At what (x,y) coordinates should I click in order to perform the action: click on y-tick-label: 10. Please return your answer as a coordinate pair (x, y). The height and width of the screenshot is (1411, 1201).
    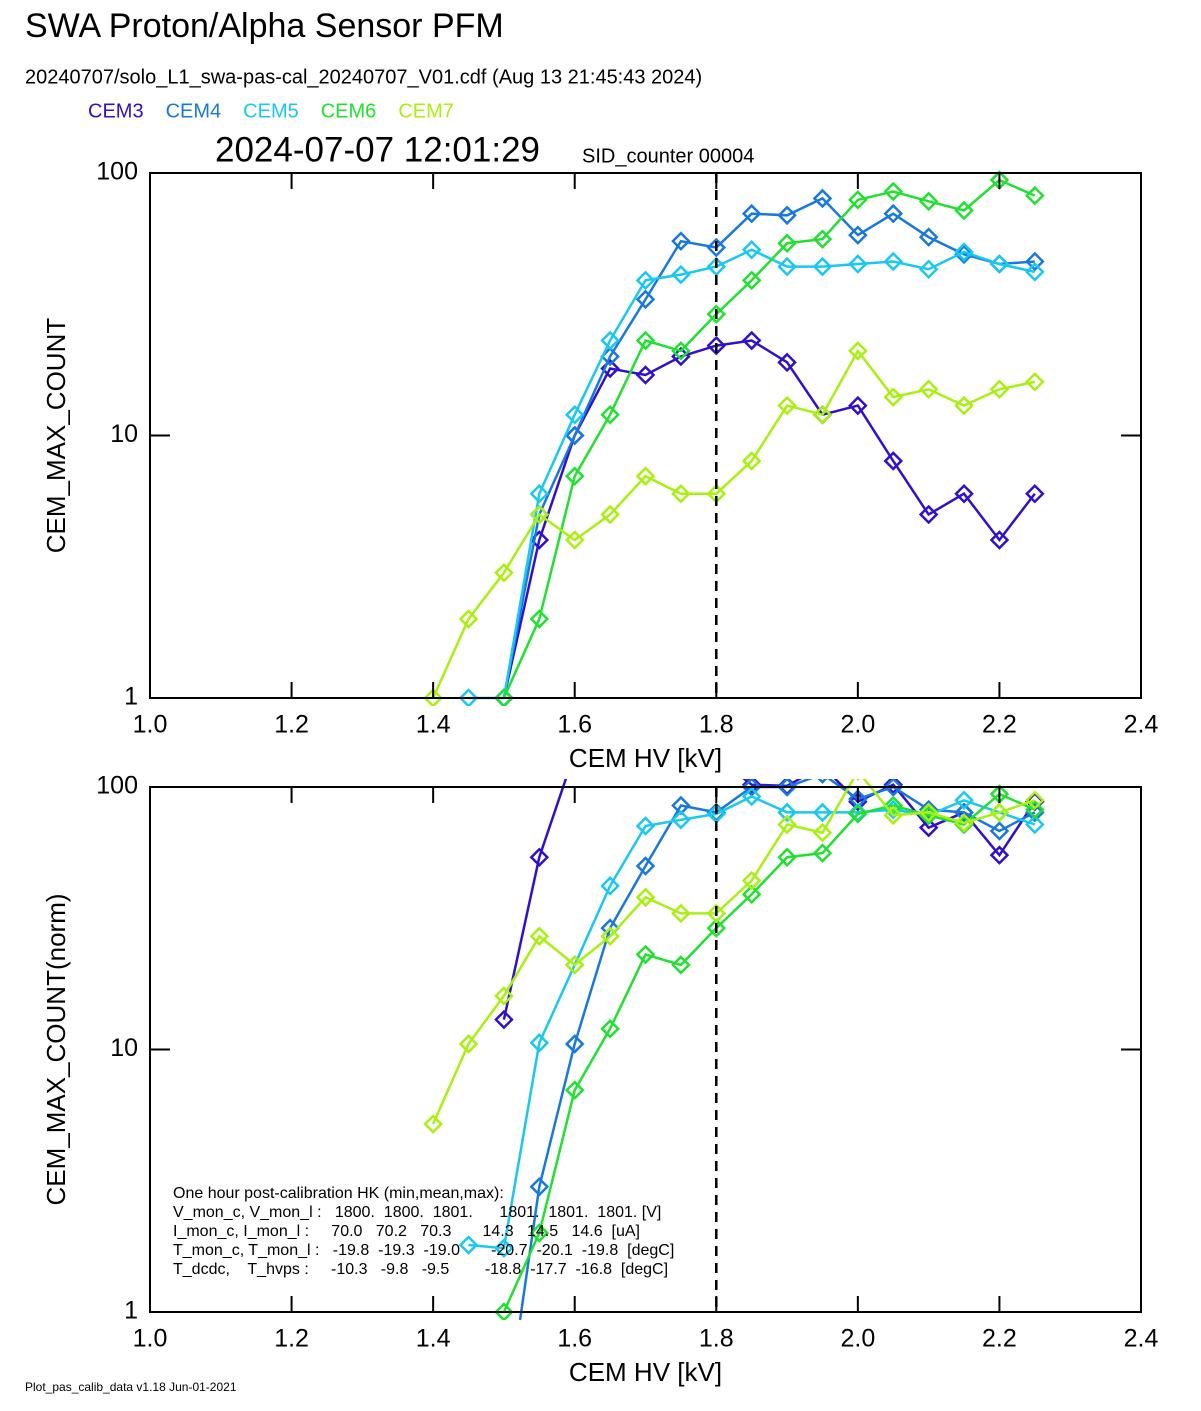
    Looking at the image, I should click on (124, 1048).